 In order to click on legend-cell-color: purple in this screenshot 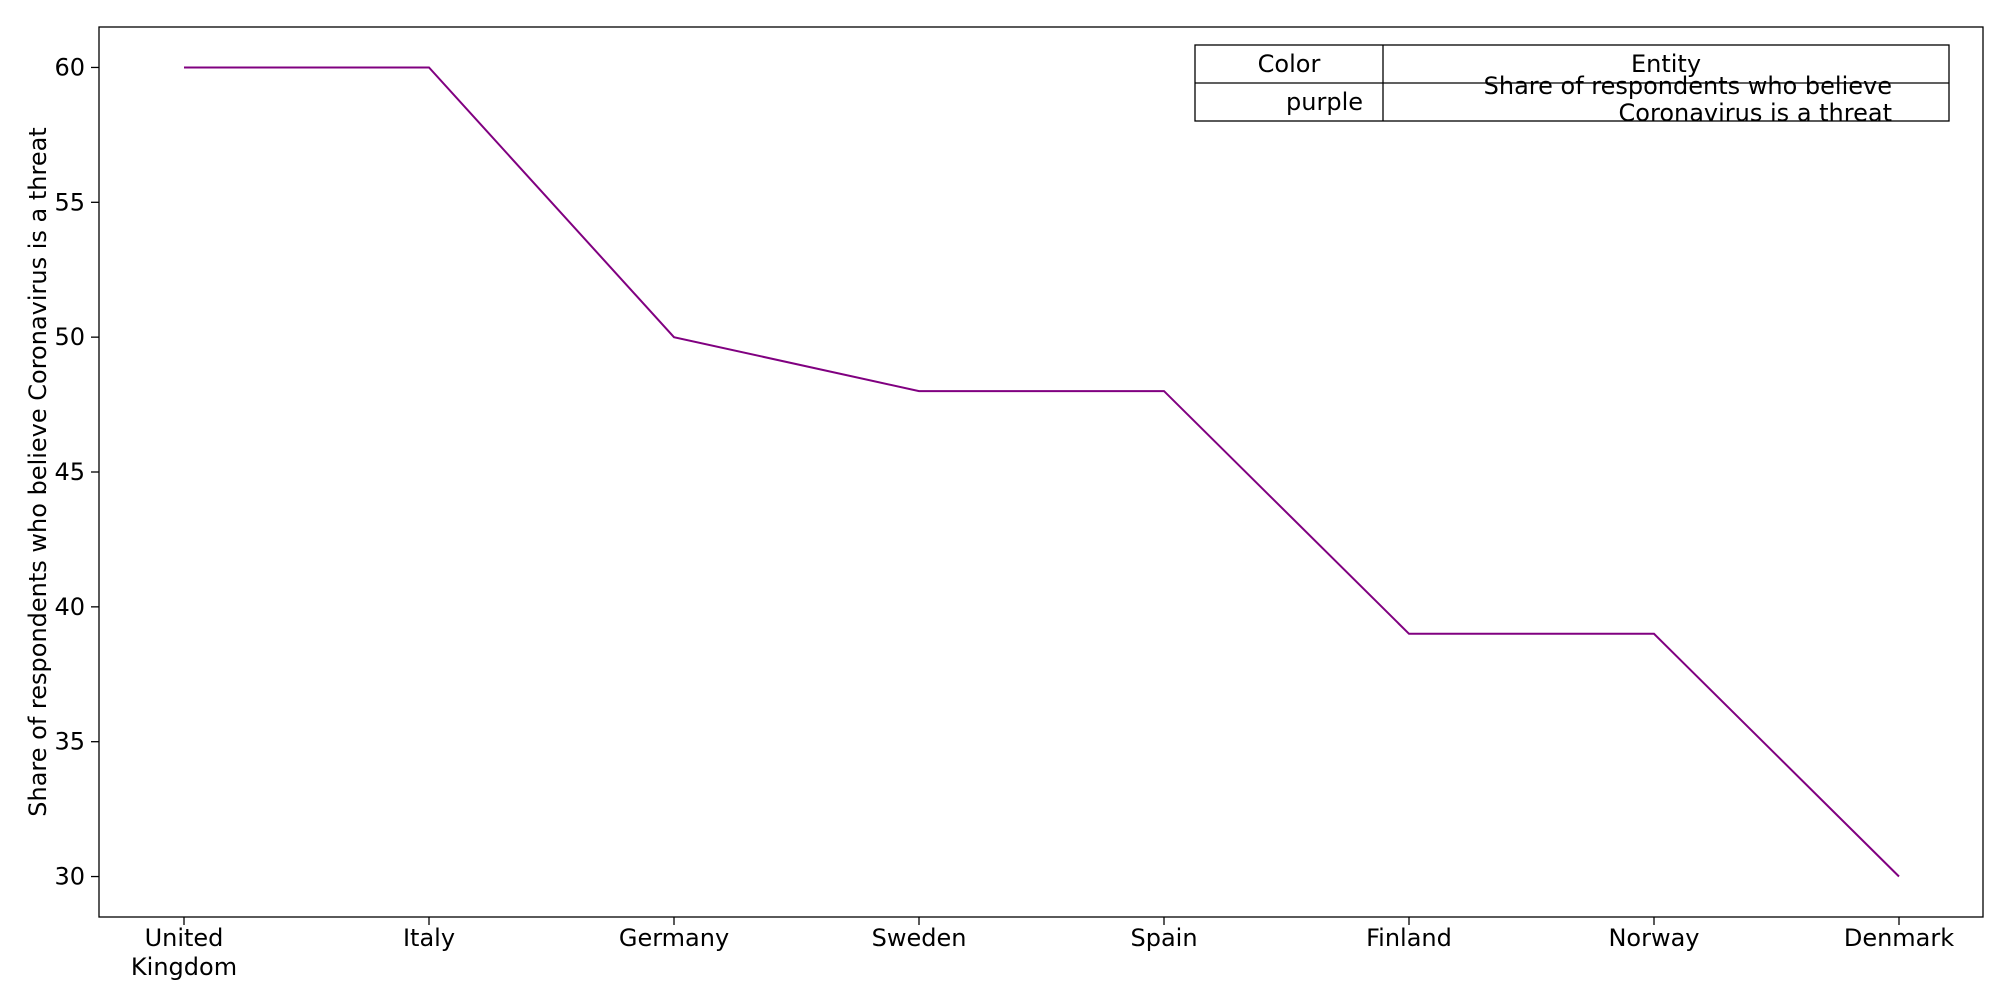, I will do `click(1324, 102)`.